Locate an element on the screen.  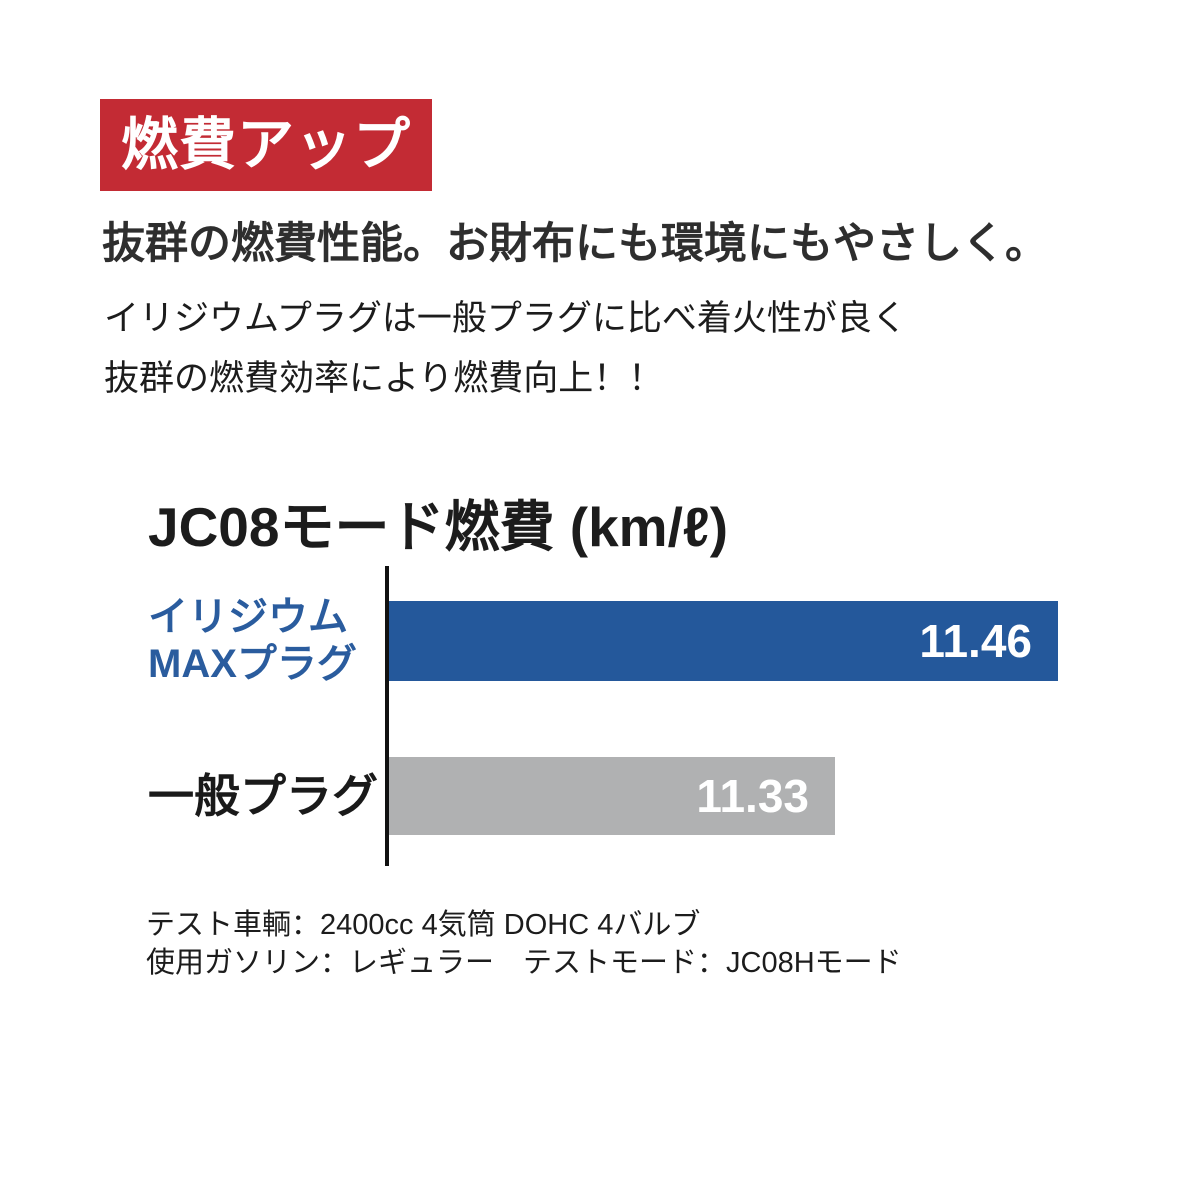
fuel-up-badge: 燃費アップ is located at coordinates (266, 145).